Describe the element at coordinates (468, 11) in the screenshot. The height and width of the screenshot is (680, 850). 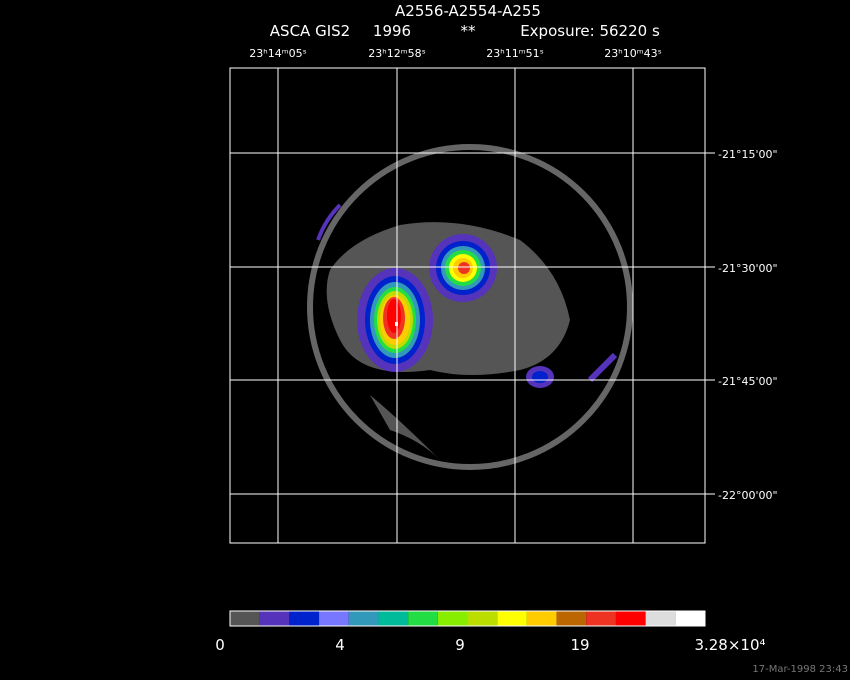
I see `title: A2556-A2554-A255` at that location.